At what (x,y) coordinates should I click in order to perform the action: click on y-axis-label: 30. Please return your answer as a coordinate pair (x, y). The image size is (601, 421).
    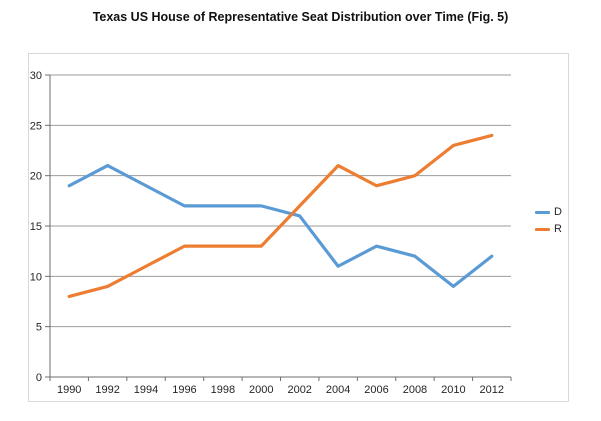
    Looking at the image, I should click on (36, 76).